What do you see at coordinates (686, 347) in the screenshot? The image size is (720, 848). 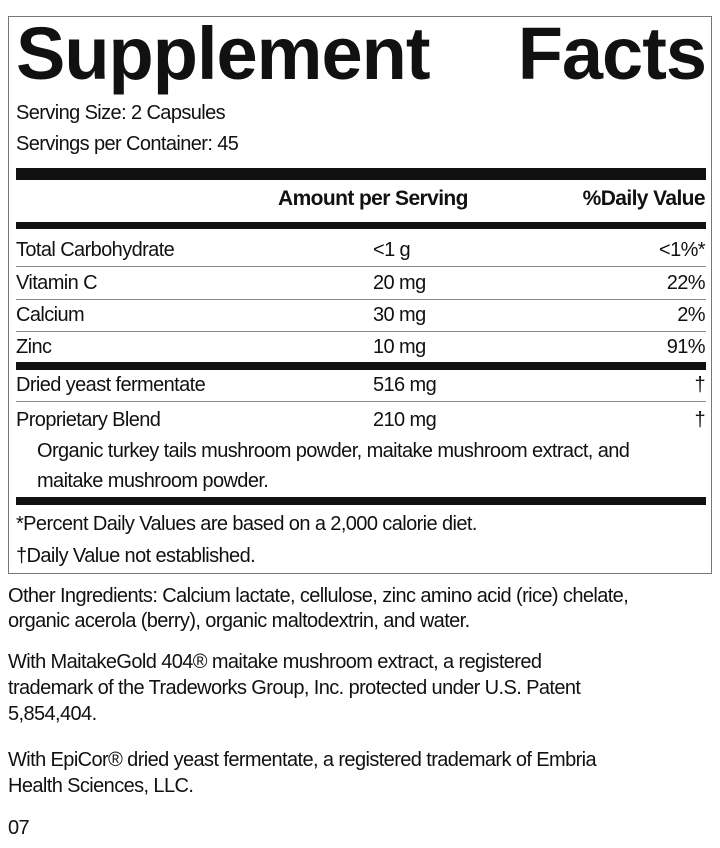 I see `row-dv: 91%` at bounding box center [686, 347].